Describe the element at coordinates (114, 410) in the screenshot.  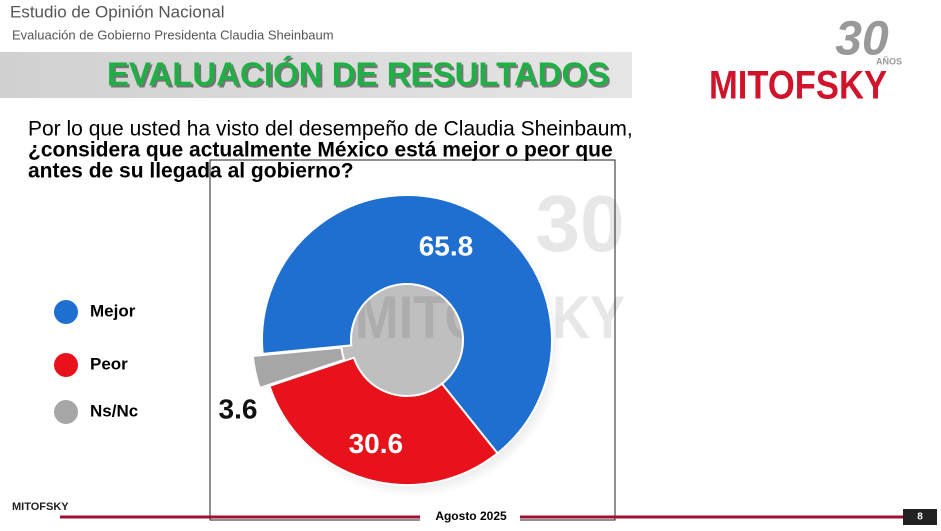
I see `legend-label: Ns/Nc` at that location.